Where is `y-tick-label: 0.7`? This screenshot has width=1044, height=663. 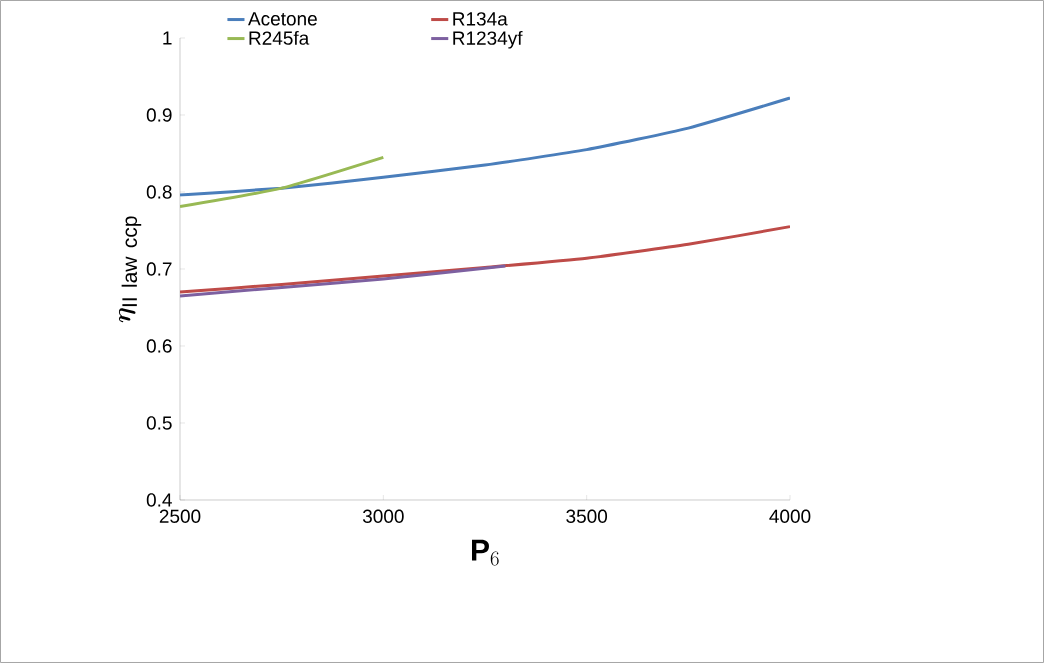
y-tick-label: 0.7 is located at coordinates (159, 269).